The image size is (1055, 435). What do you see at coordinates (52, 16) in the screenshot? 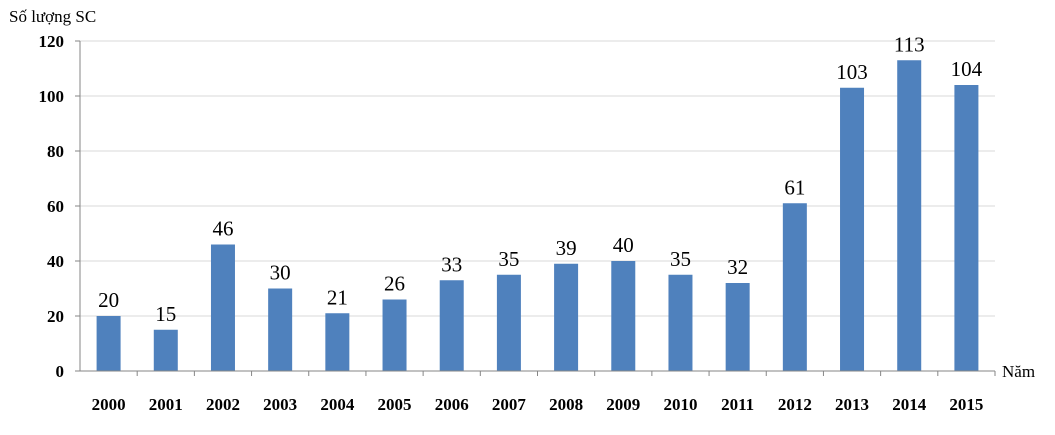
I see `y-axis-title: Số lượng SC` at bounding box center [52, 16].